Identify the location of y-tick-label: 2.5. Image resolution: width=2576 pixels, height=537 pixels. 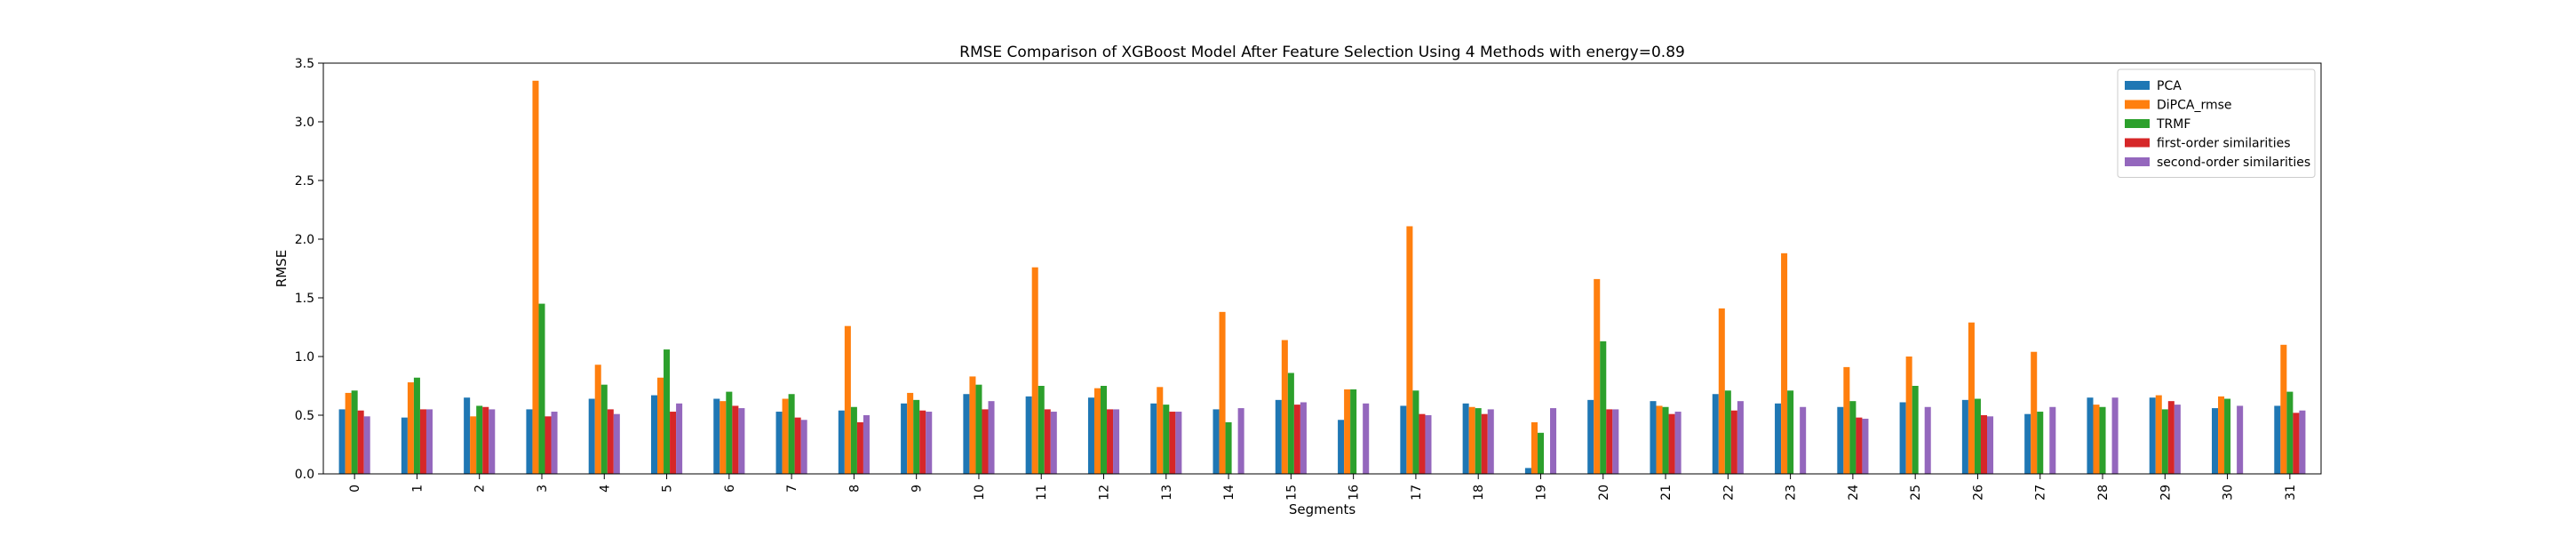
(304, 181).